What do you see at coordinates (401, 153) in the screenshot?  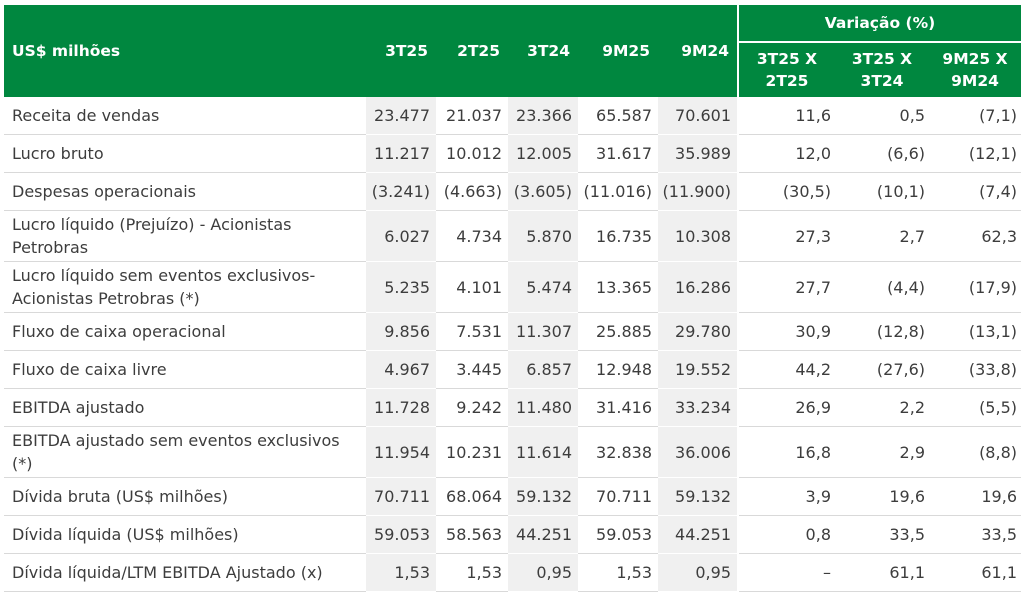 I see `value-cell: 11.217` at bounding box center [401, 153].